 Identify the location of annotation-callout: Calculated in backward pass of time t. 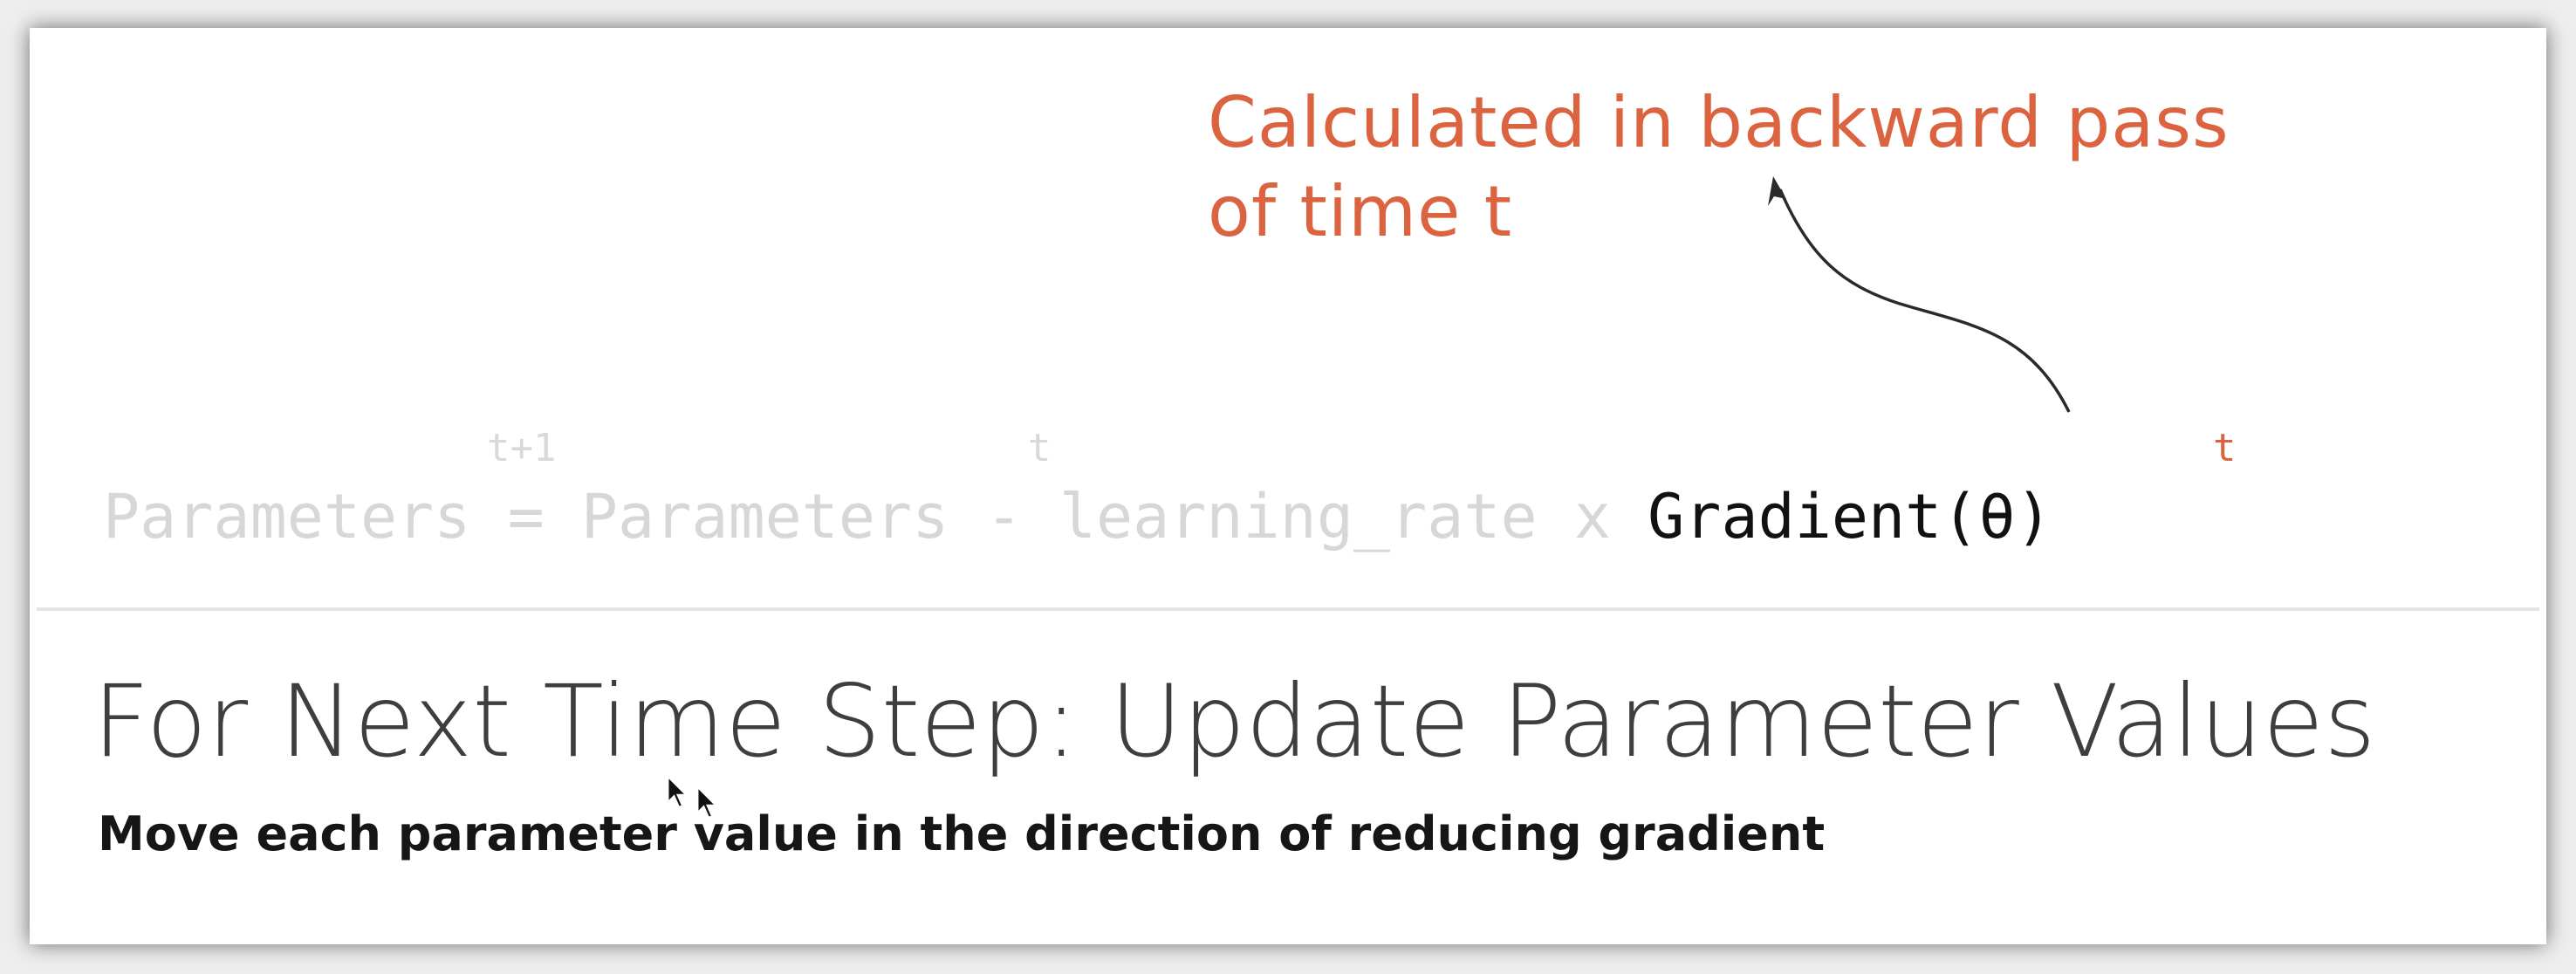
(1719, 168).